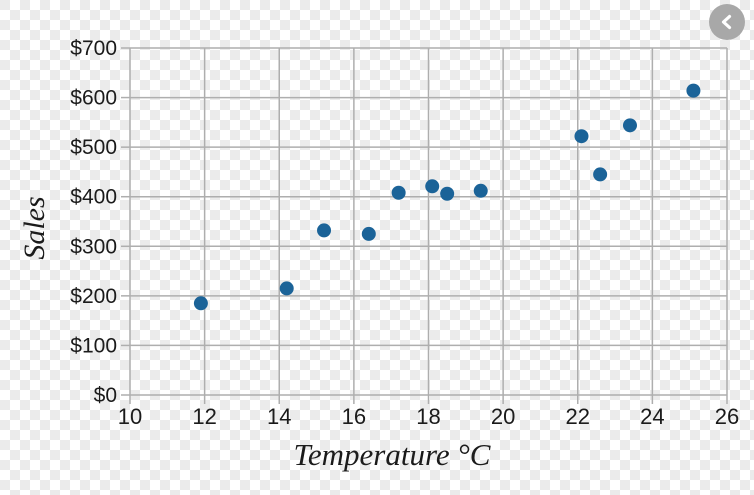 This screenshot has height=495, width=754. Describe the element at coordinates (354, 416) in the screenshot. I see `x-tick-label: 16` at that location.